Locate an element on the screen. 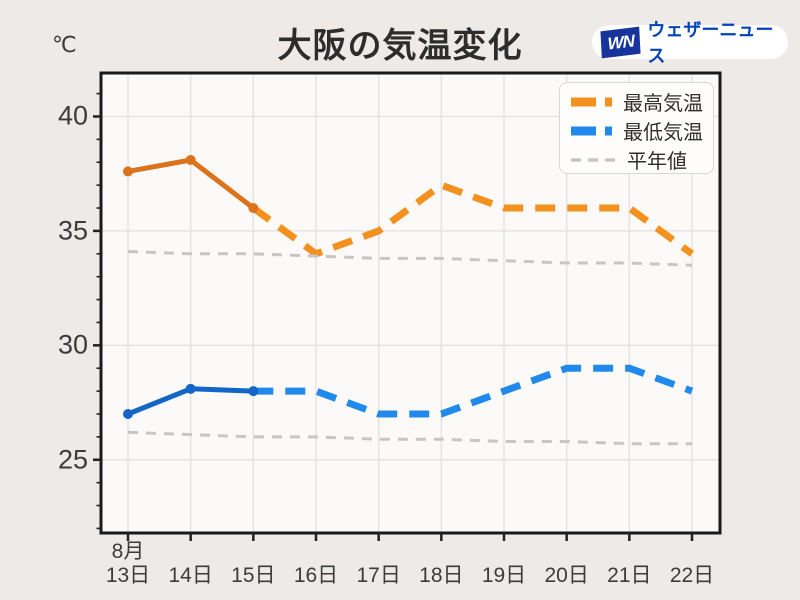 The width and height of the screenshot is (800, 600). legend: 最高気温 最低気温 平年値 is located at coordinates (636, 128).